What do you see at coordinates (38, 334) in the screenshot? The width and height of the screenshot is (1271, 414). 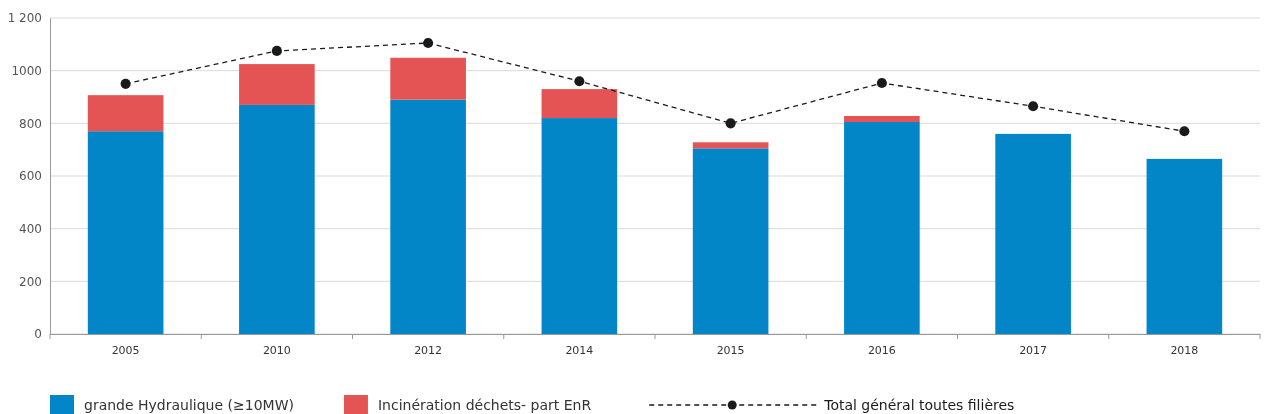 I see `y-tick-label: 0` at bounding box center [38, 334].